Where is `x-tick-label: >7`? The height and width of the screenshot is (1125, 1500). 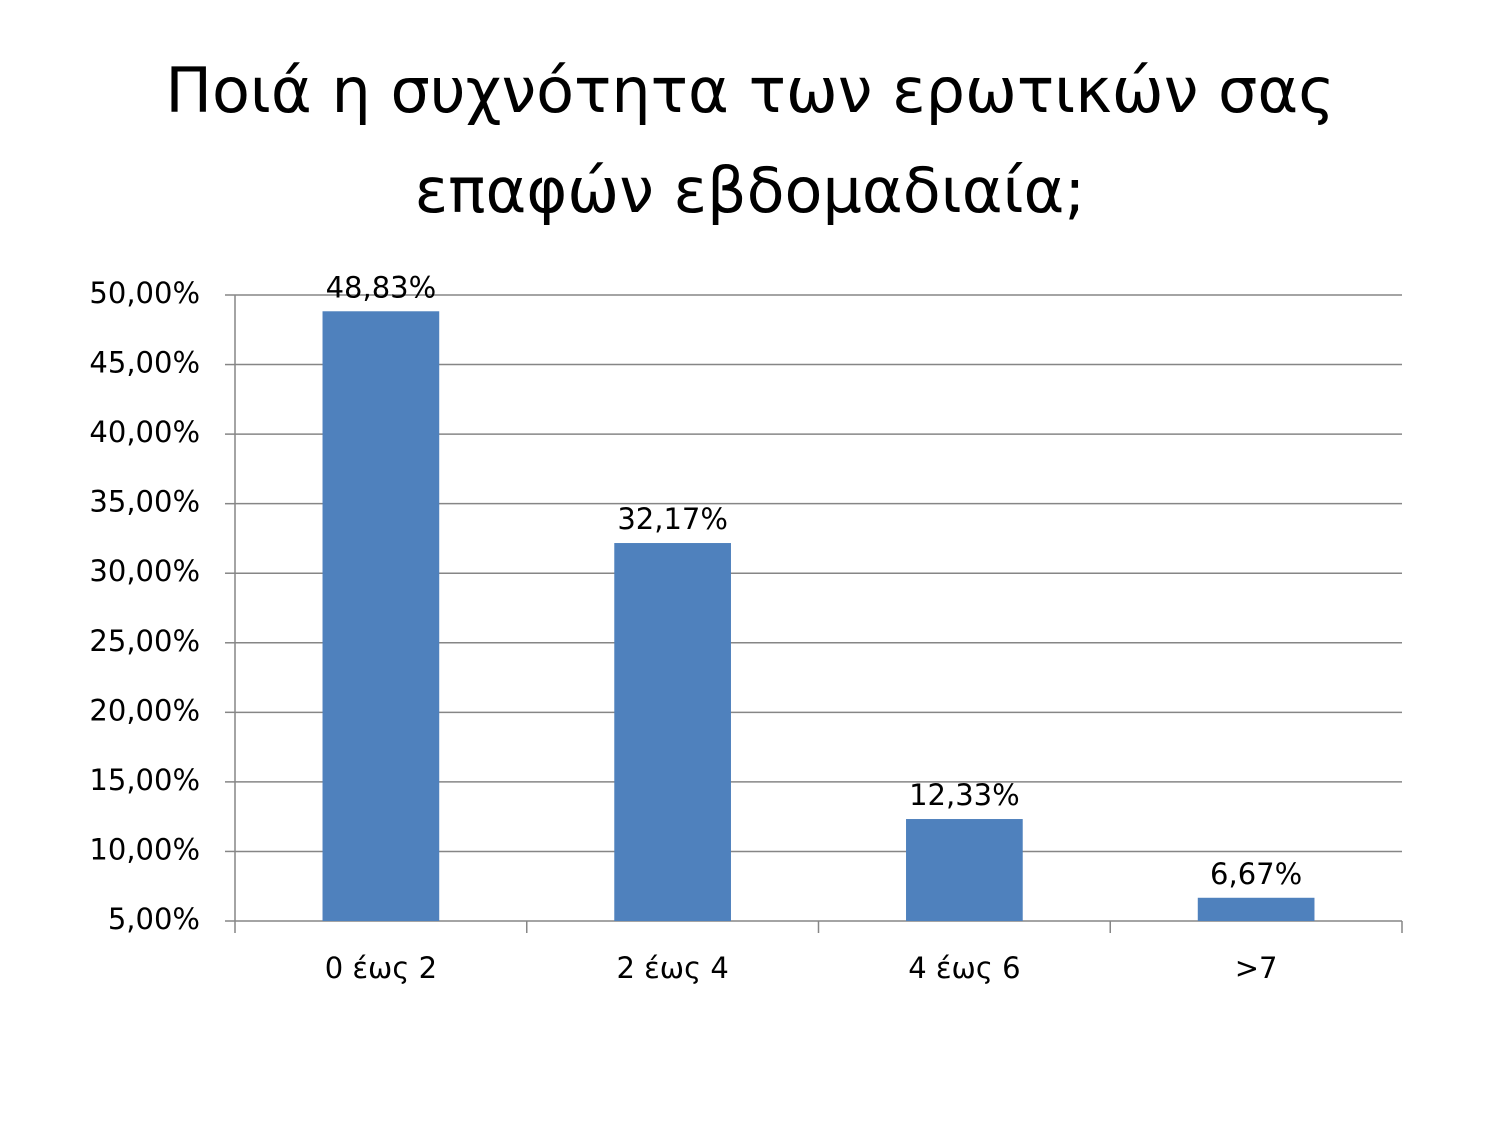 x-tick-label: >7 is located at coordinates (1256, 968).